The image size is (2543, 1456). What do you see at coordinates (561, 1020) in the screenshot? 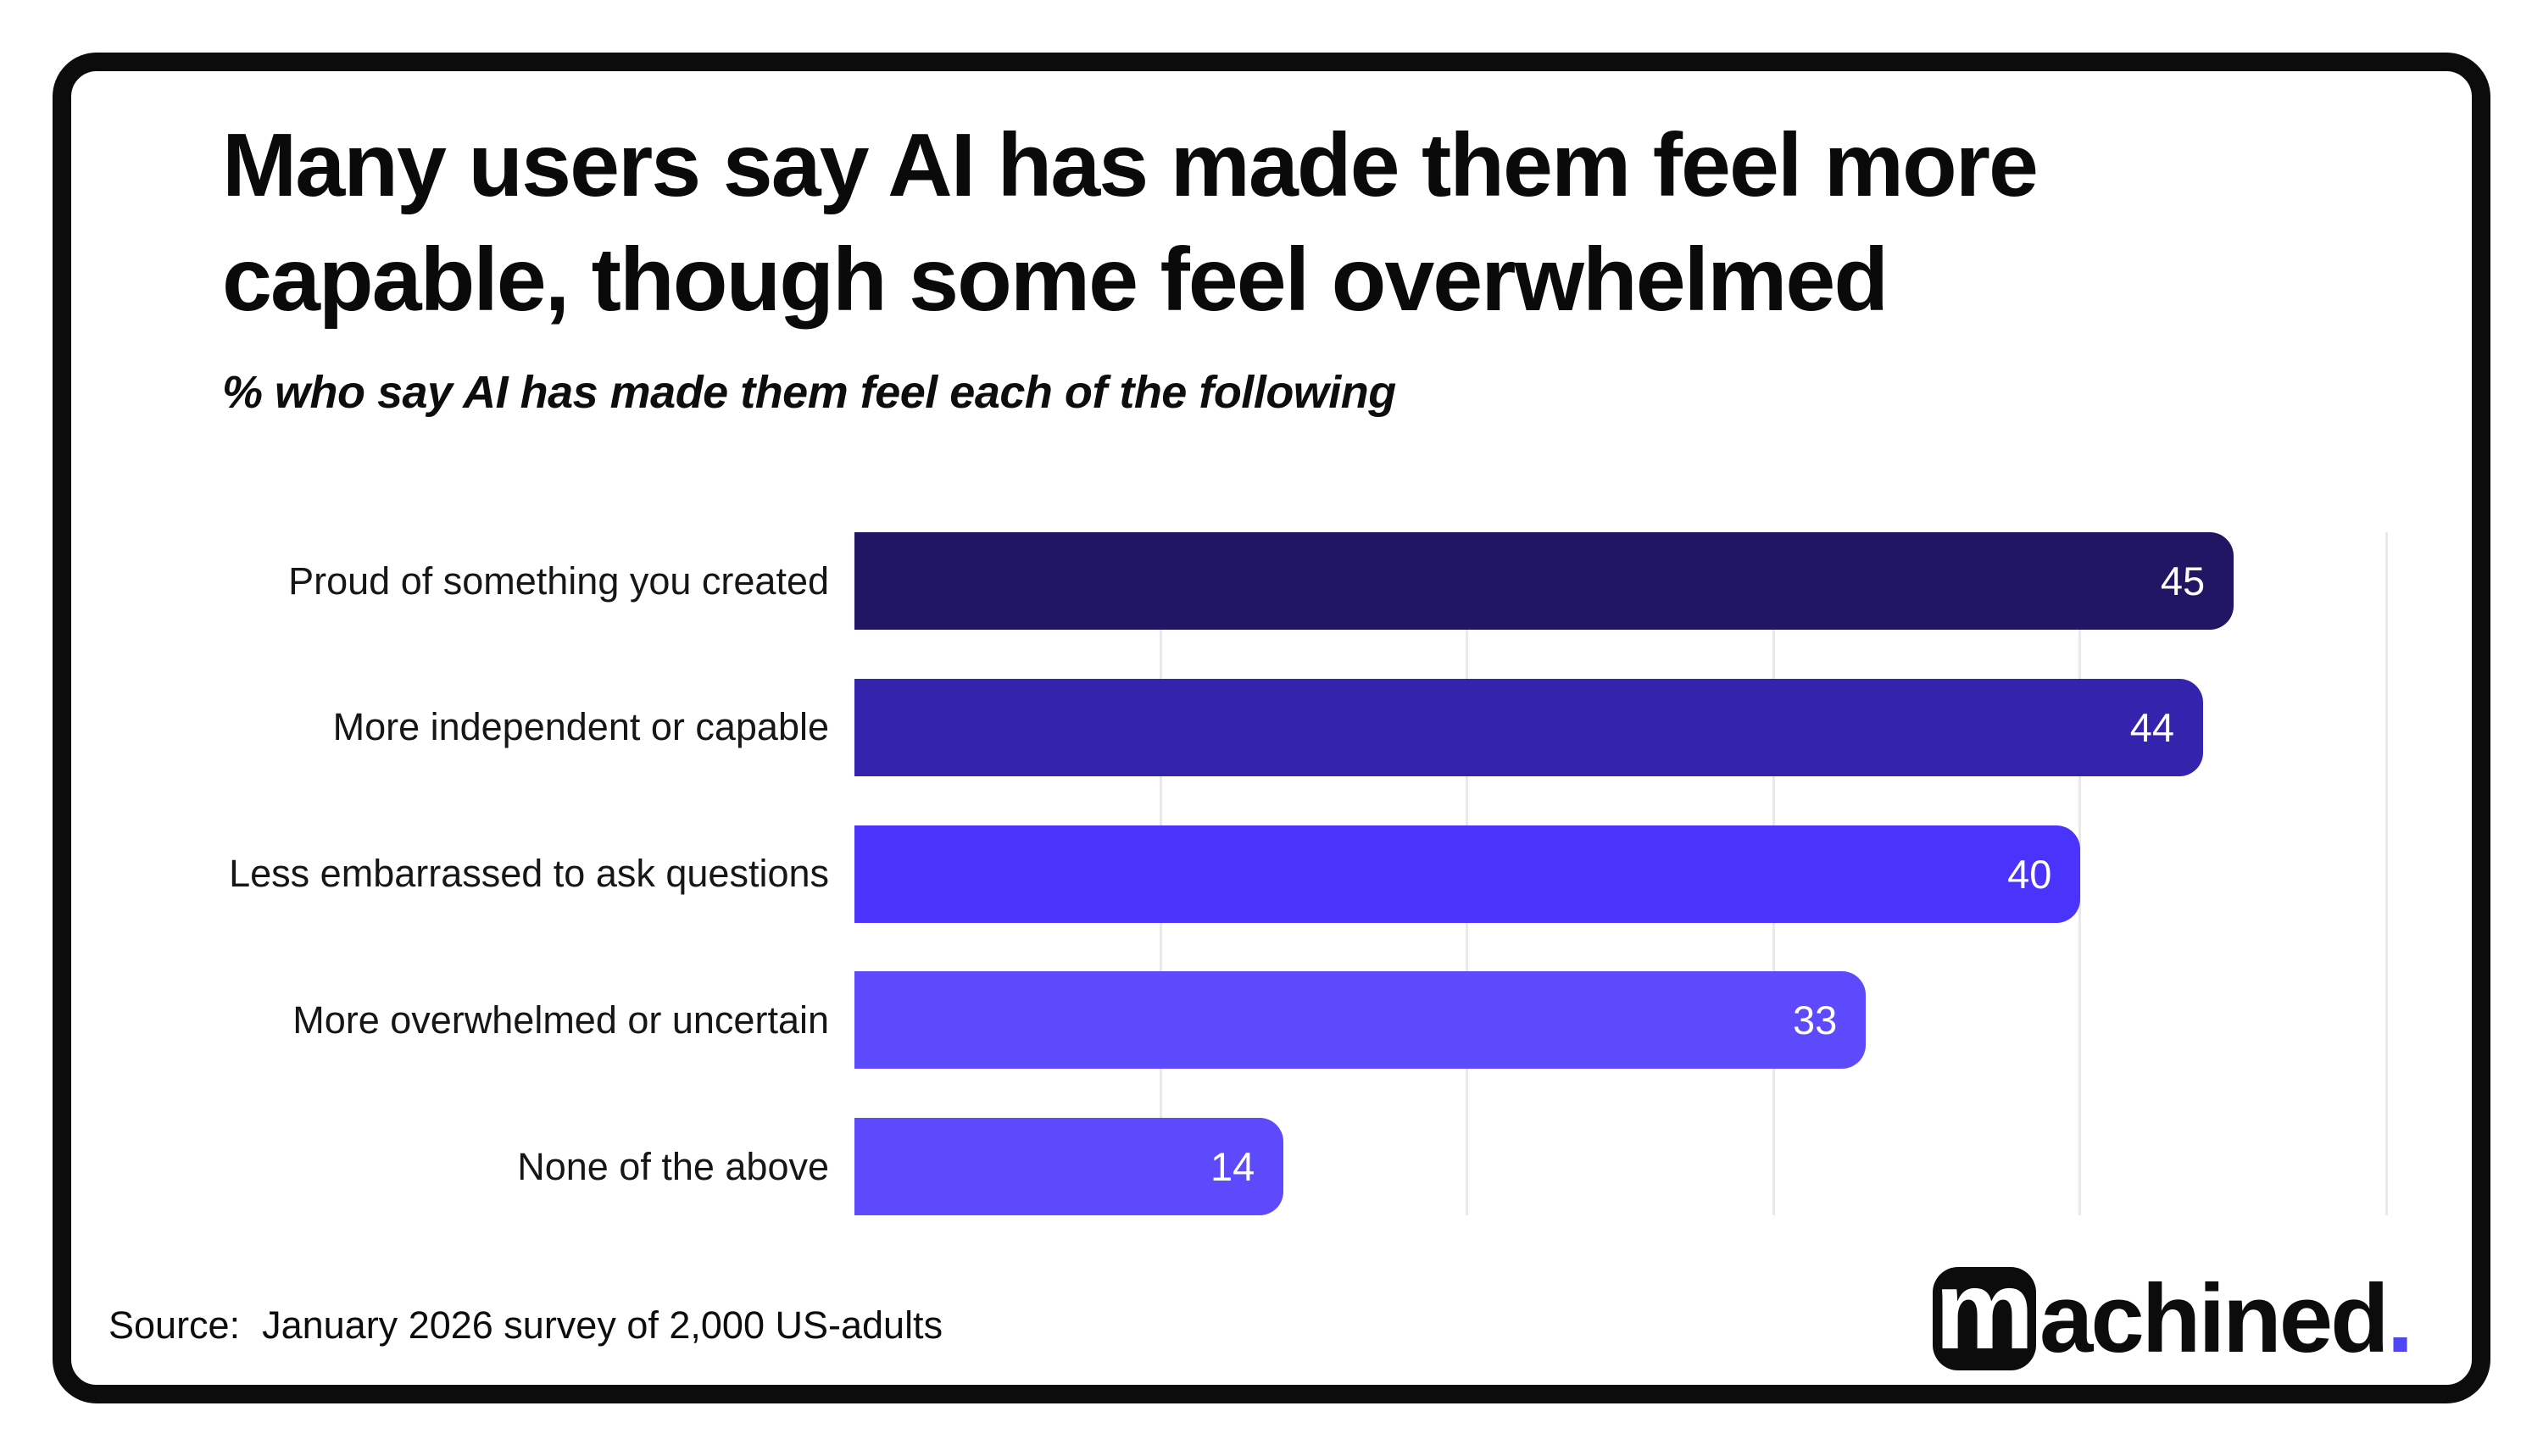
I see `category-label: More overwhelmed or uncertain` at bounding box center [561, 1020].